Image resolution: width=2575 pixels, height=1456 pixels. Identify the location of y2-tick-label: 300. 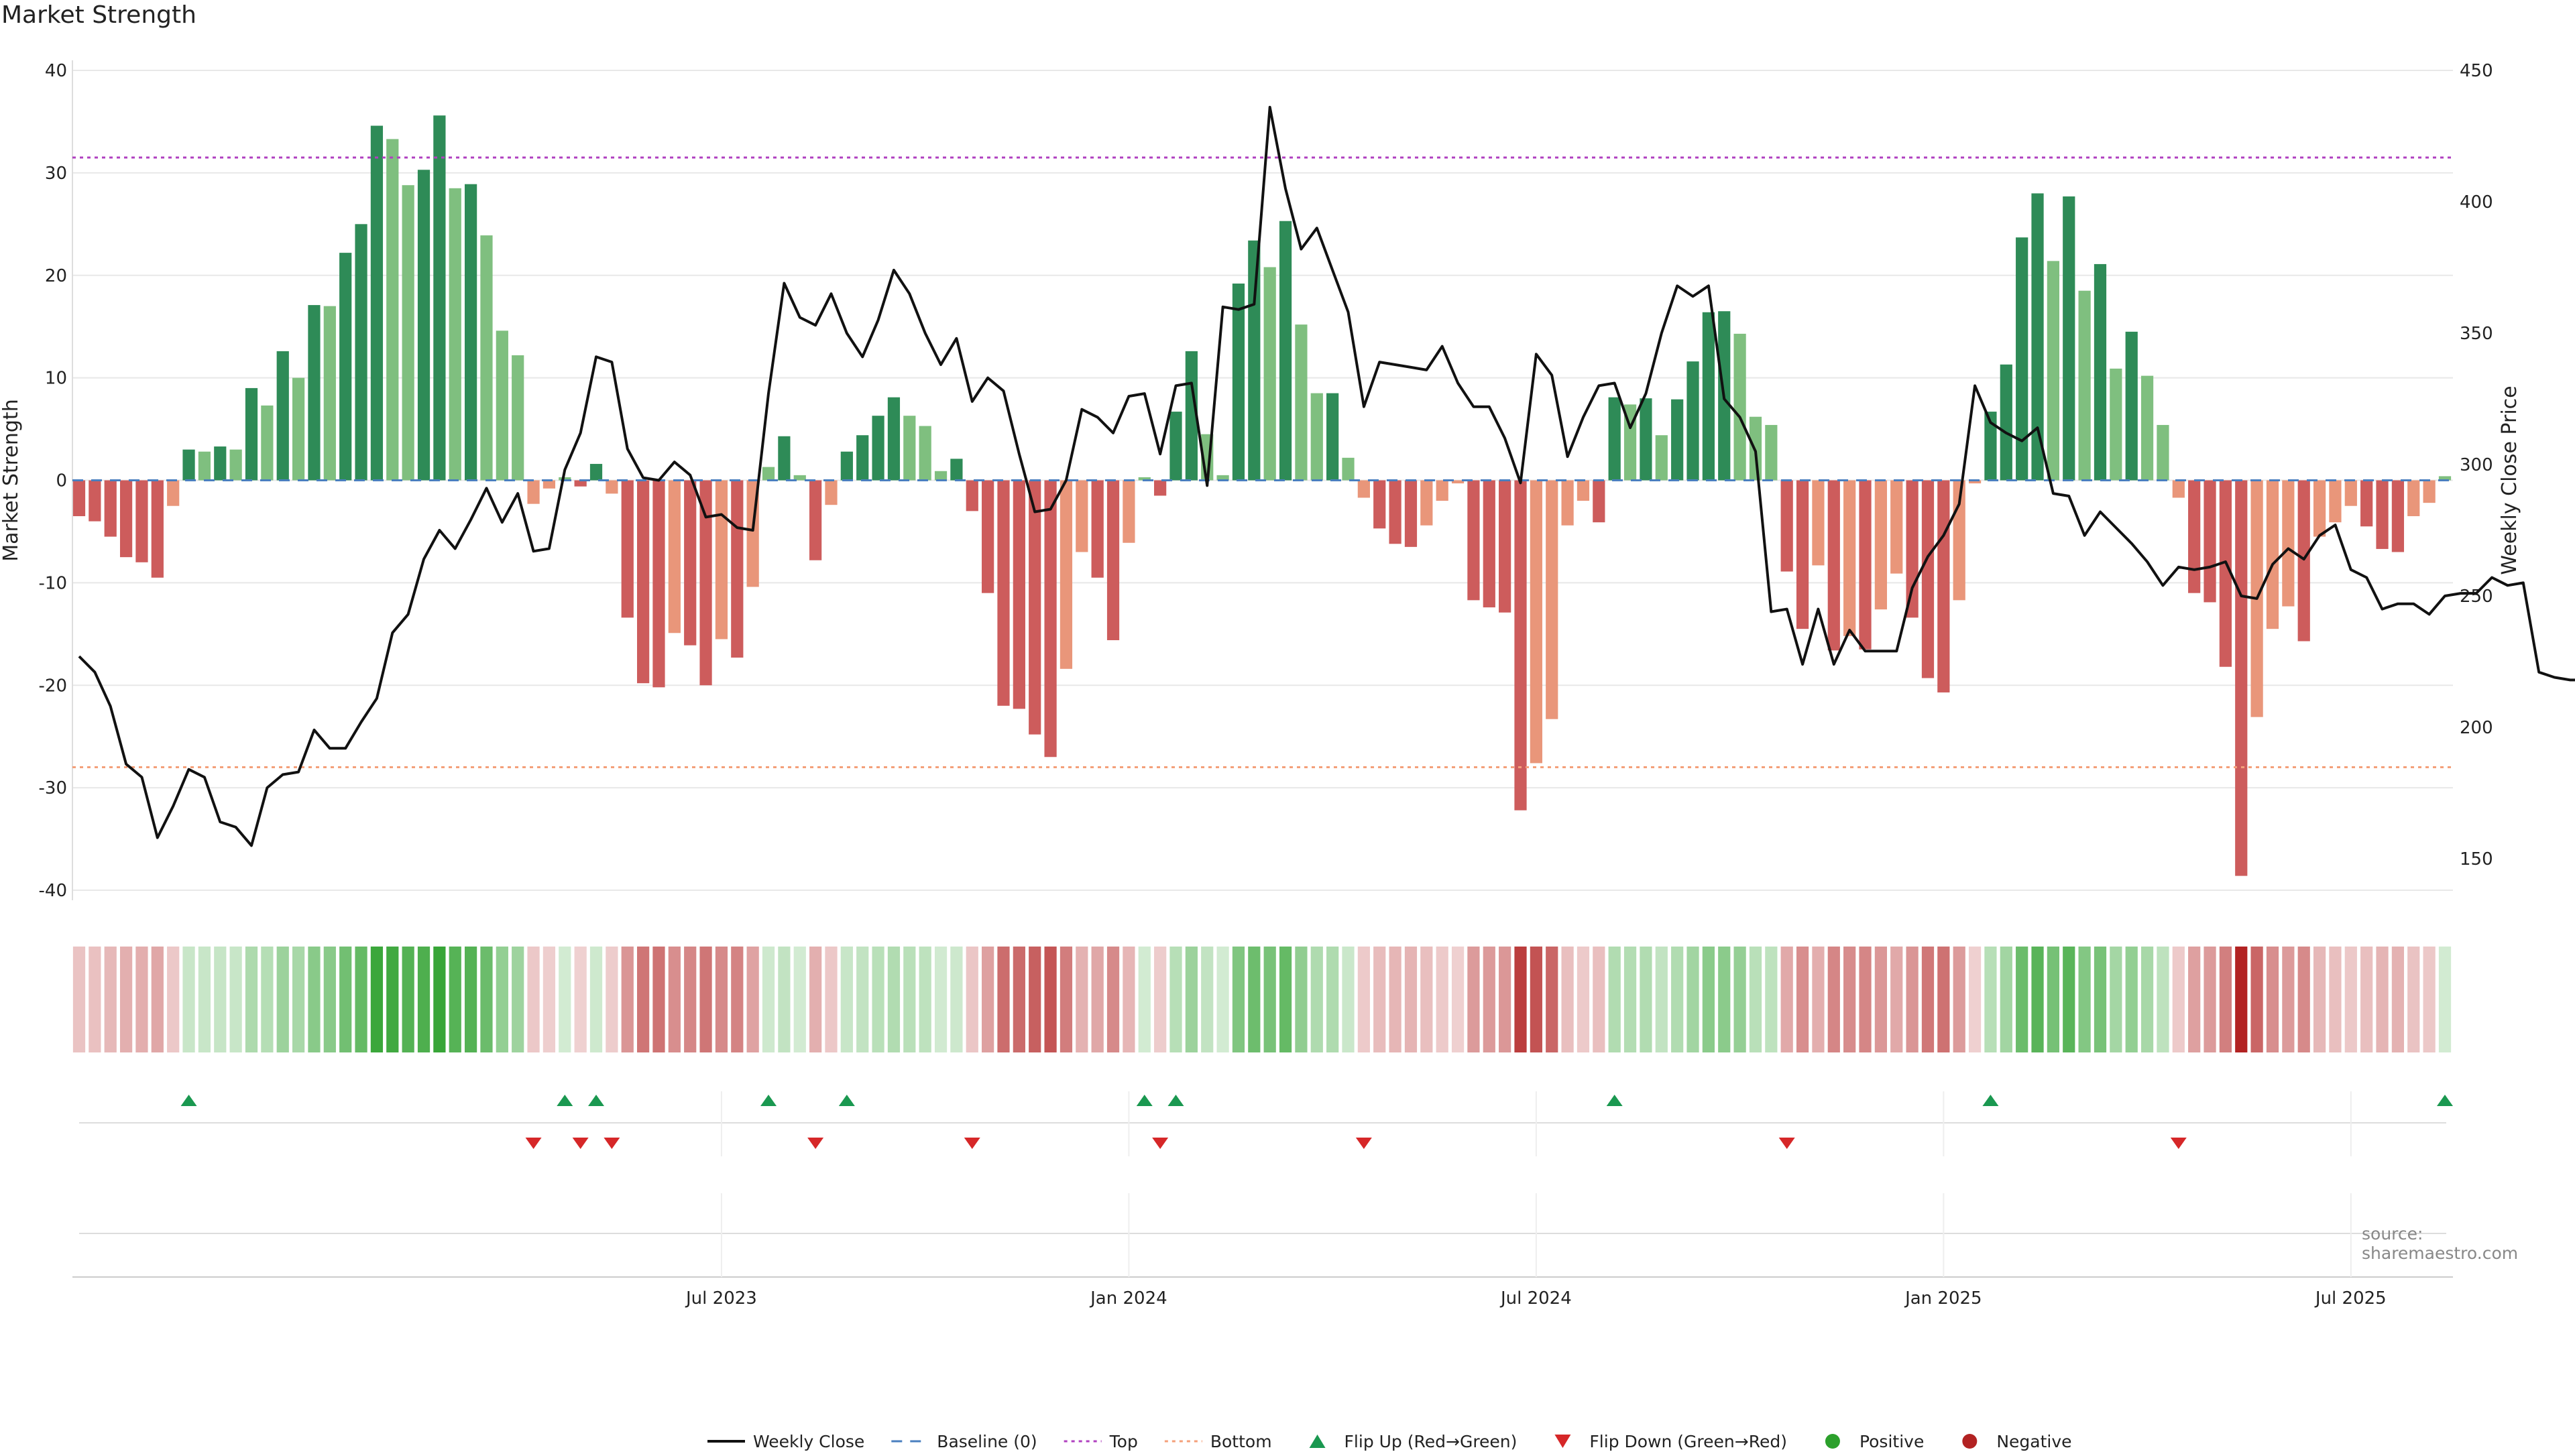
(2476, 465).